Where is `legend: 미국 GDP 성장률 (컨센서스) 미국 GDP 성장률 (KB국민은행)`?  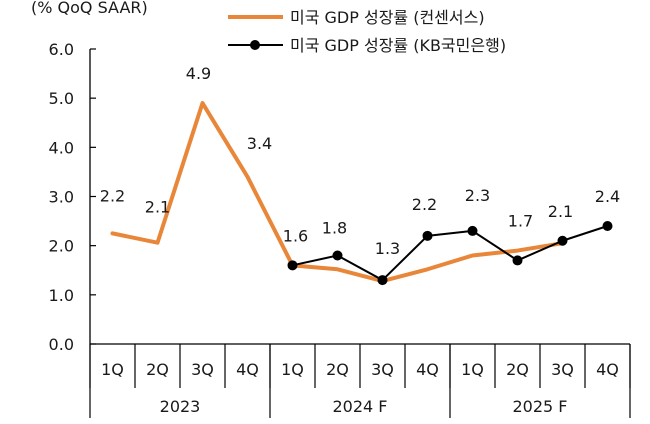
legend: 미국 GDP 성장률 (컨센서스) 미국 GDP 성장률 (KB국민은행) is located at coordinates (367, 31).